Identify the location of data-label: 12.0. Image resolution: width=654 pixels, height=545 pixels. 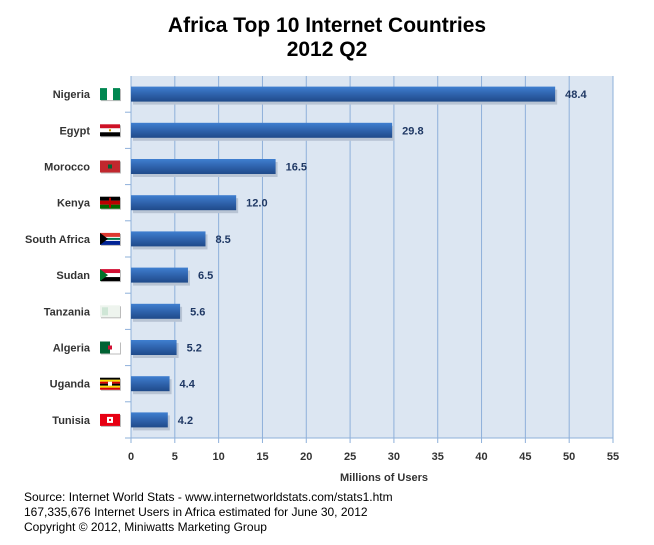
(256, 204).